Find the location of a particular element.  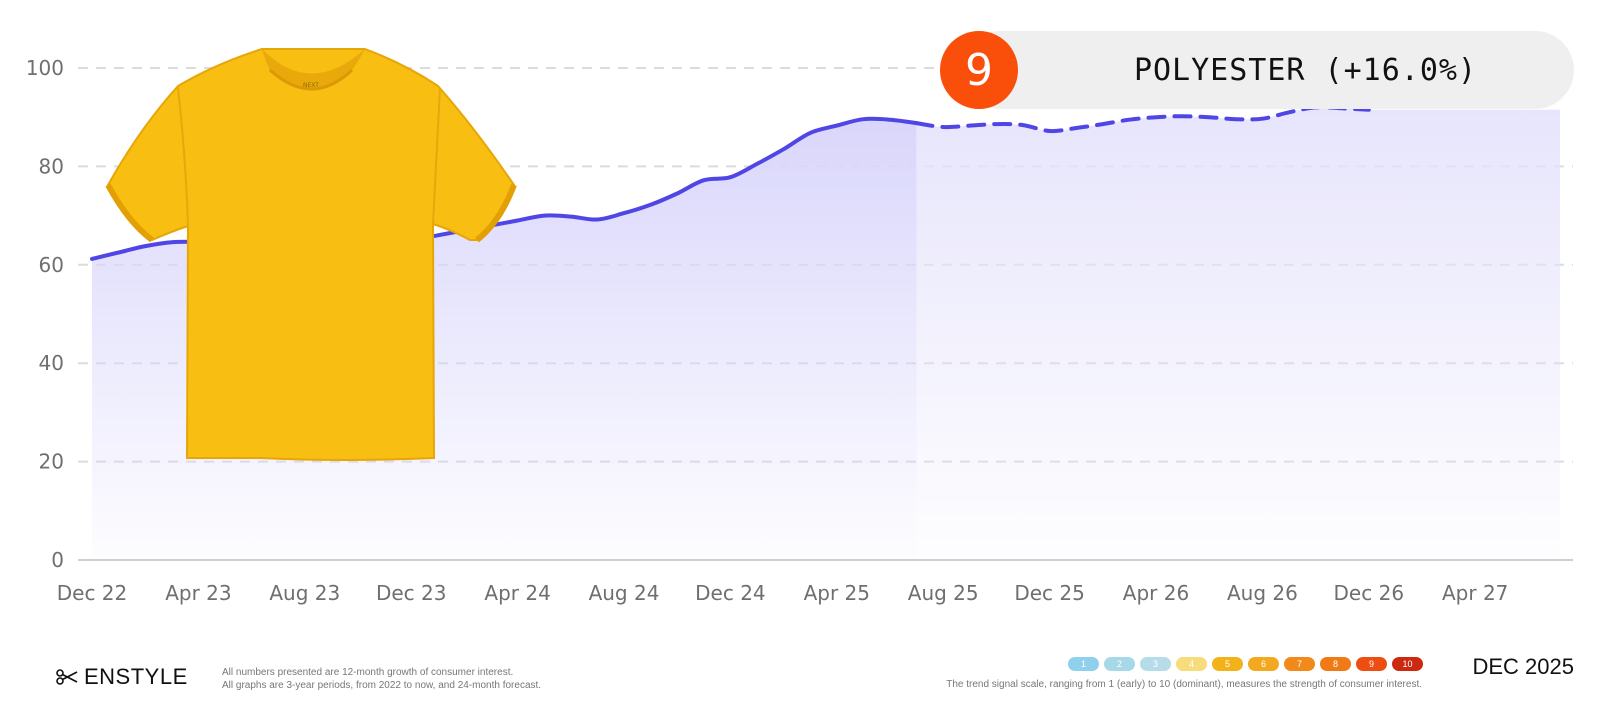

y-tick-label: 60 is located at coordinates (51, 265).